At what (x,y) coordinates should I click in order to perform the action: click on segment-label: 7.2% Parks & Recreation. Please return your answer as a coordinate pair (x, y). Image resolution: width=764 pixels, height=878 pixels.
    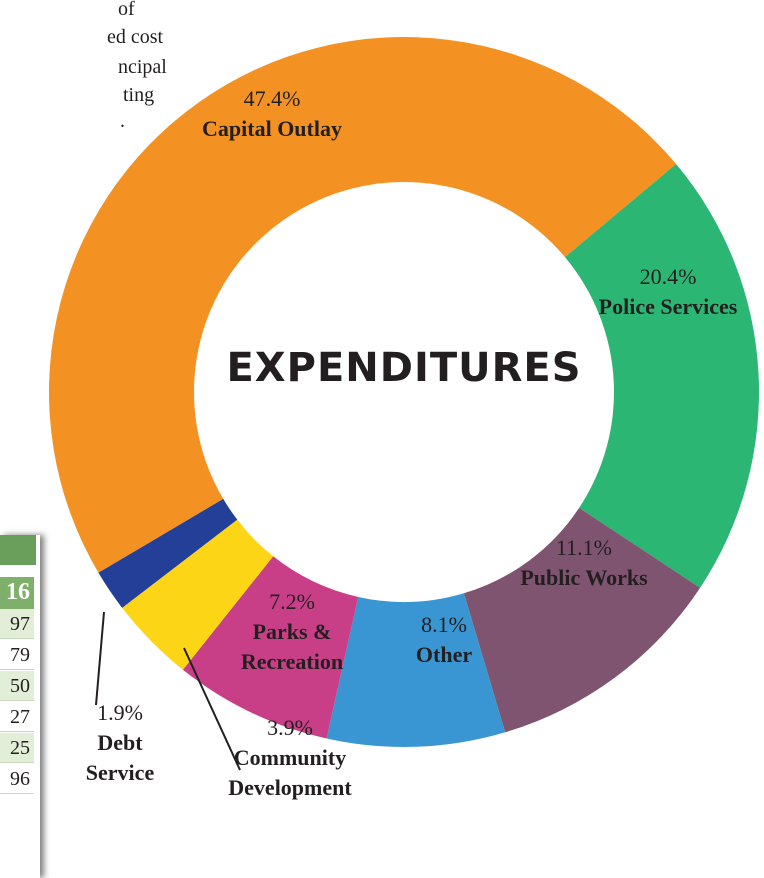
    Looking at the image, I should click on (292, 632).